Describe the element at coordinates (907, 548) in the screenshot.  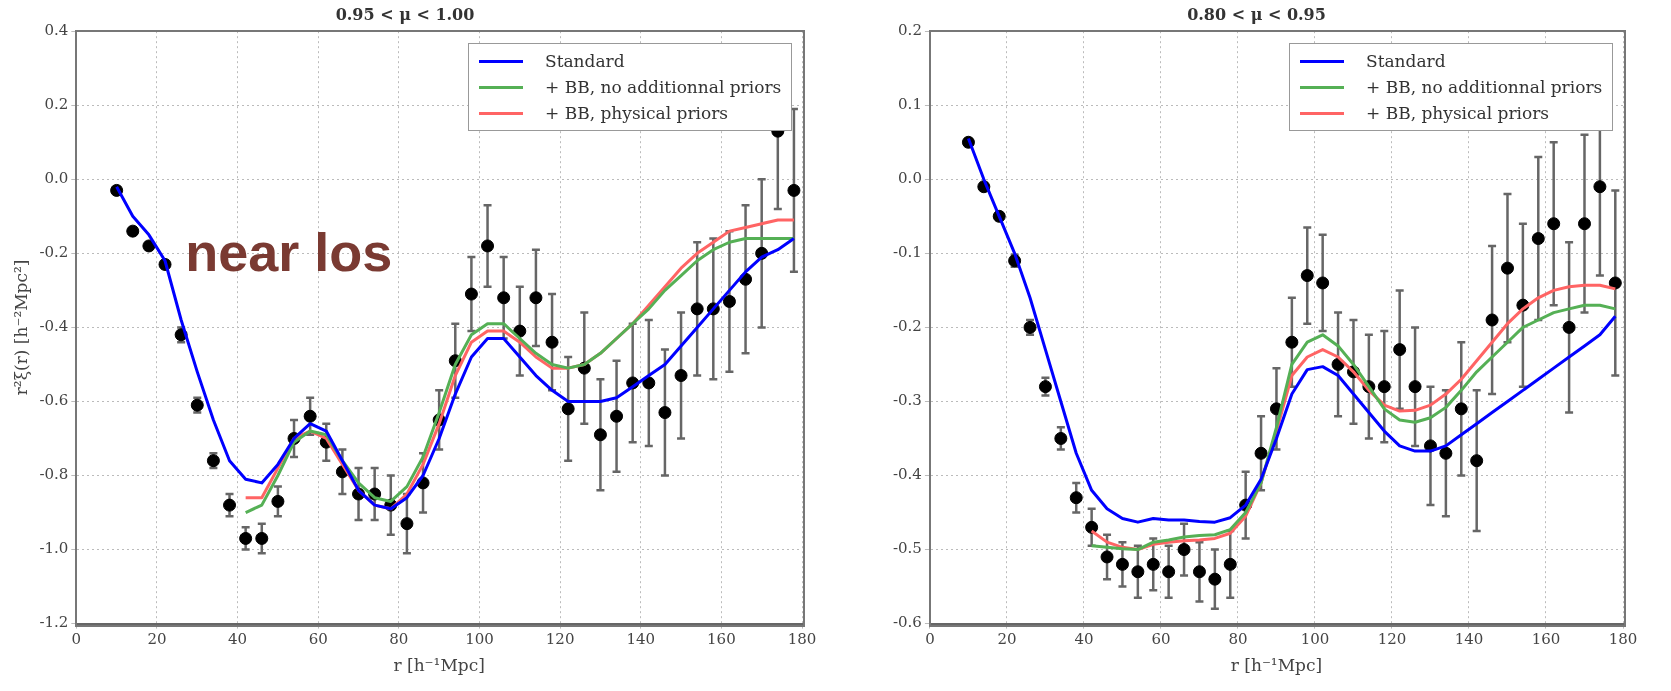
I see `y-tick-label: -0.5` at that location.